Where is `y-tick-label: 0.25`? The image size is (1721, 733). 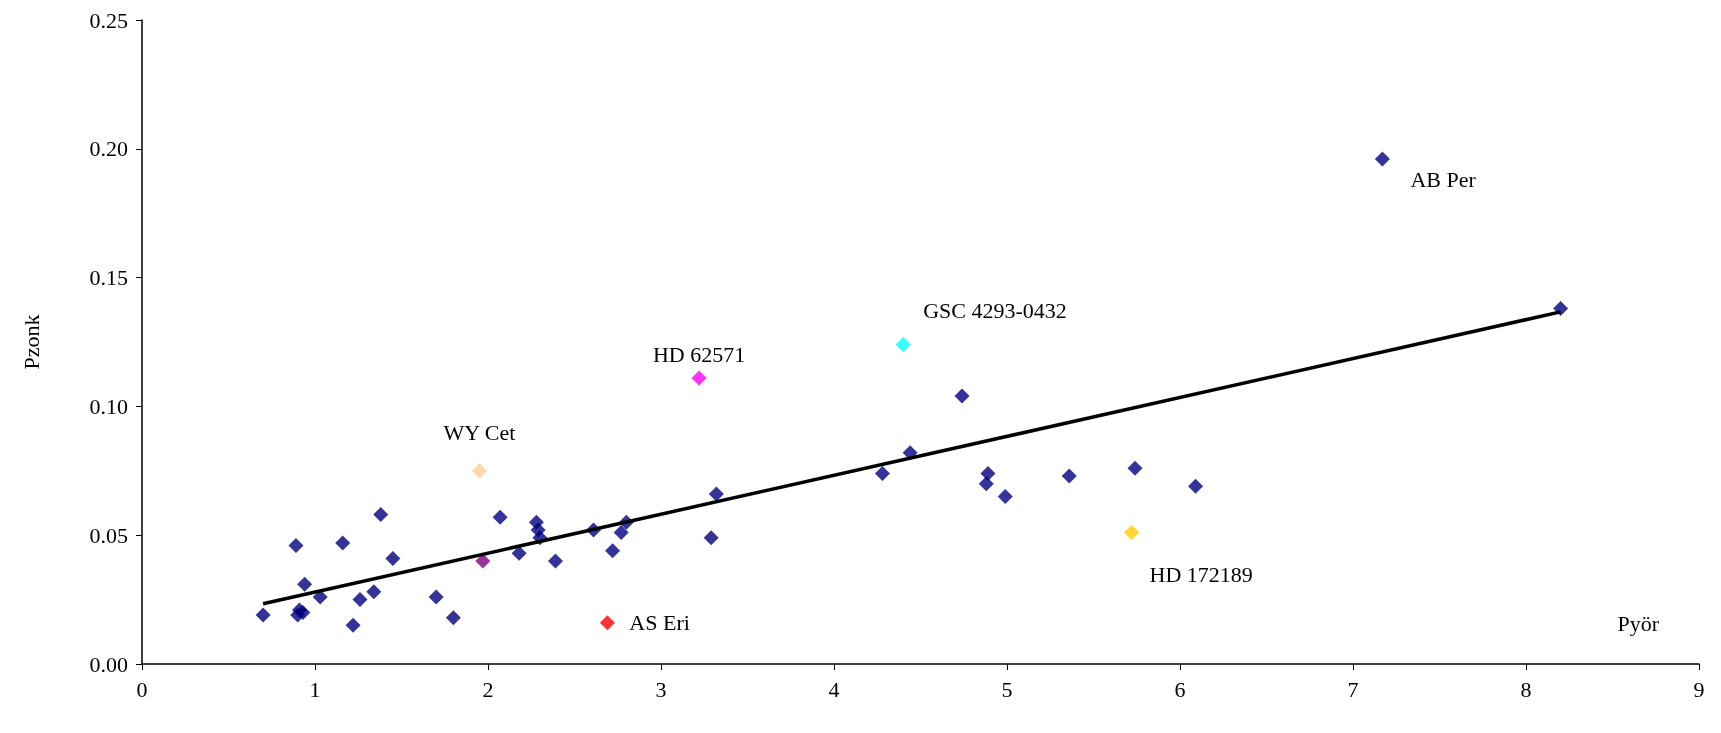
y-tick-label: 0.25 is located at coordinates (108, 20).